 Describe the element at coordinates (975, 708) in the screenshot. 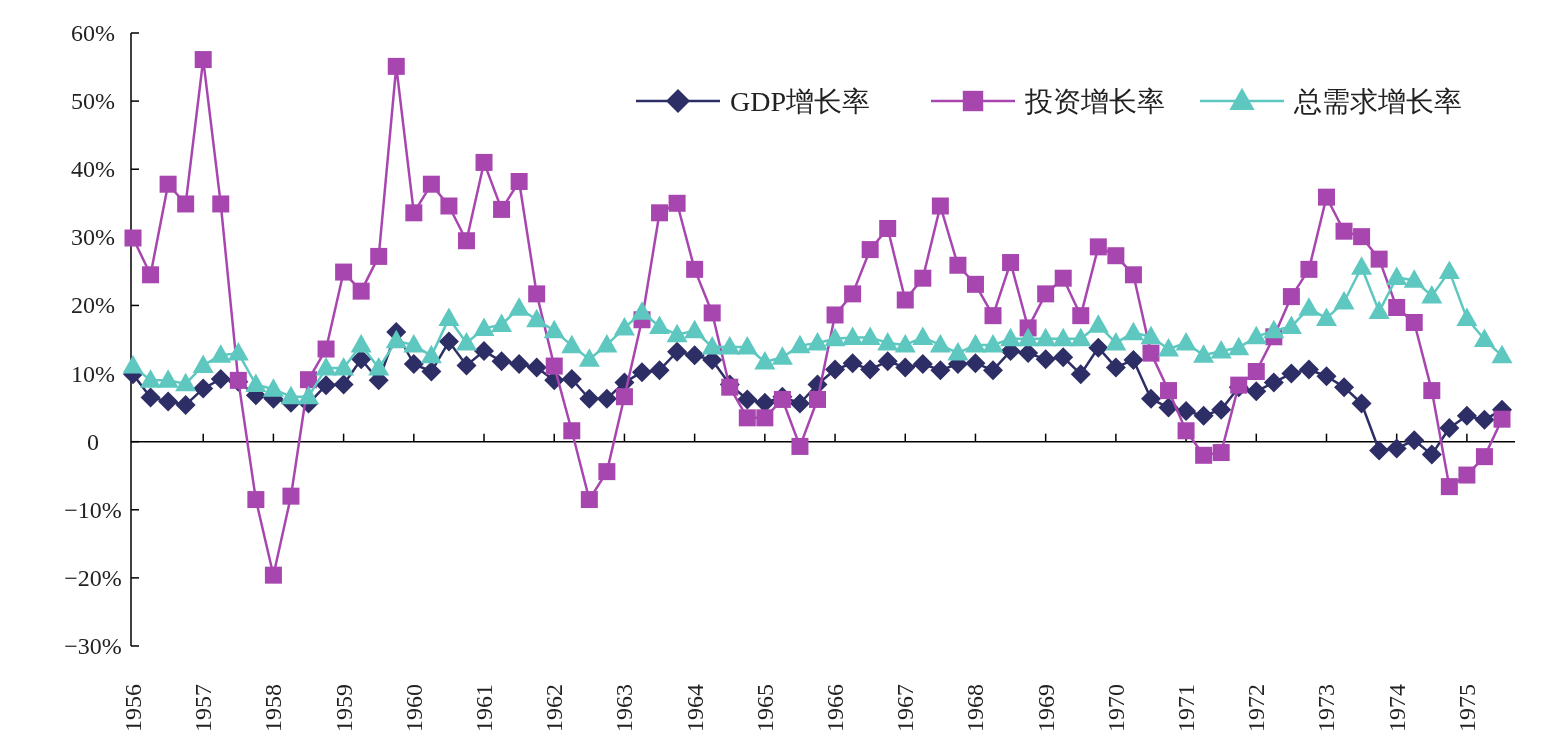

I see `x-tick-label: 1968` at that location.